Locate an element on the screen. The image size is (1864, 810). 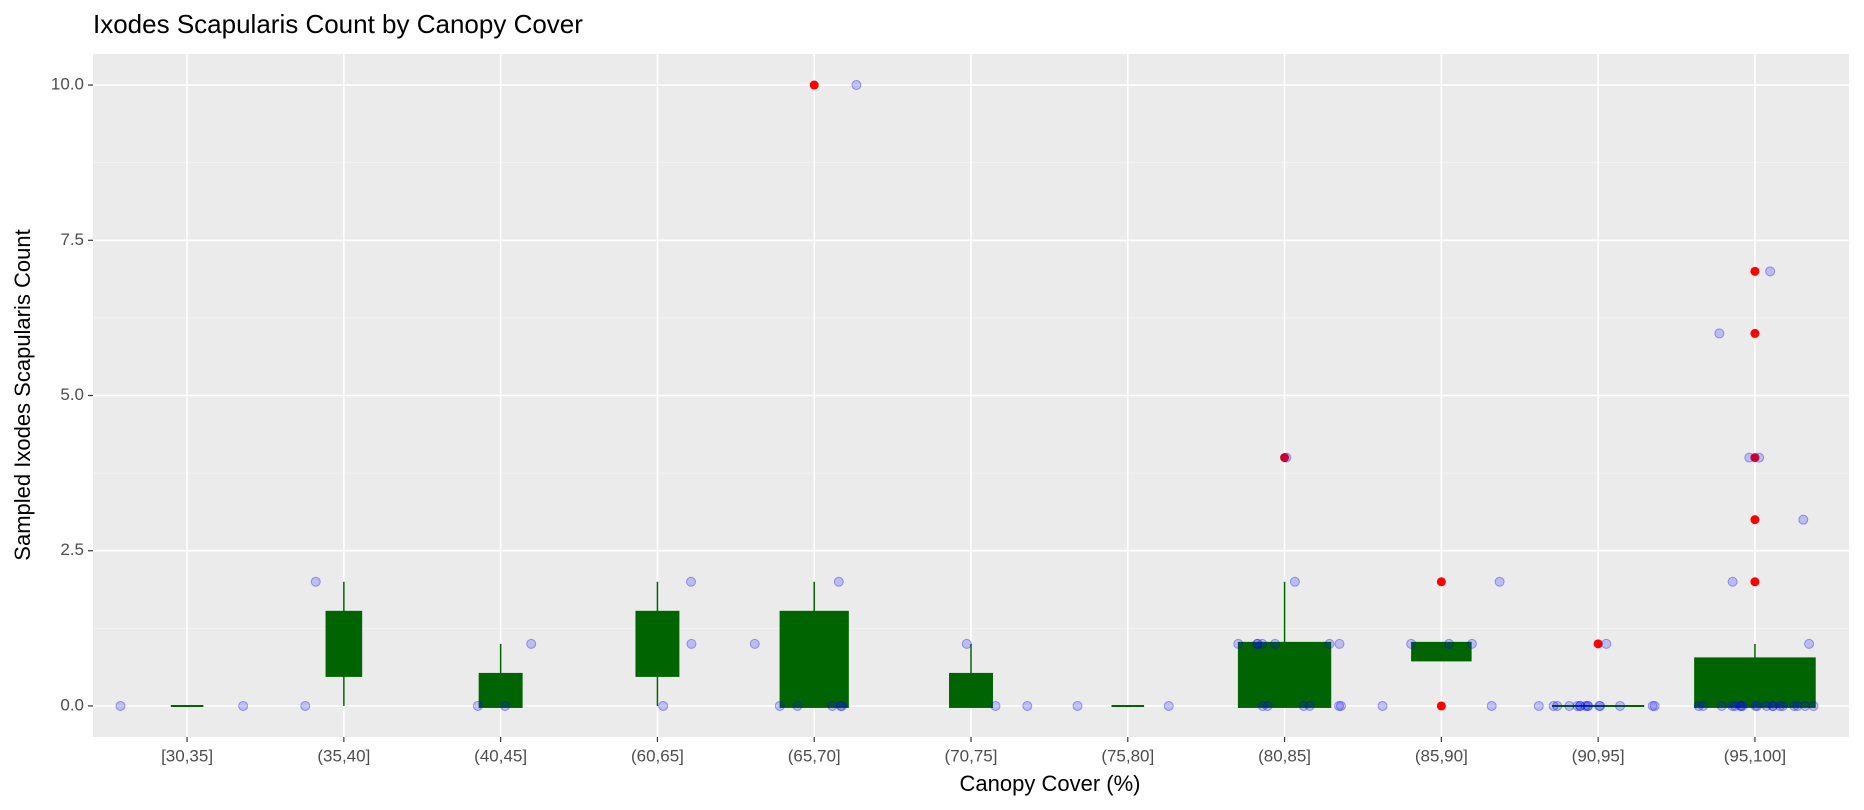
x-tick-label: (35,40] is located at coordinates (343, 755).